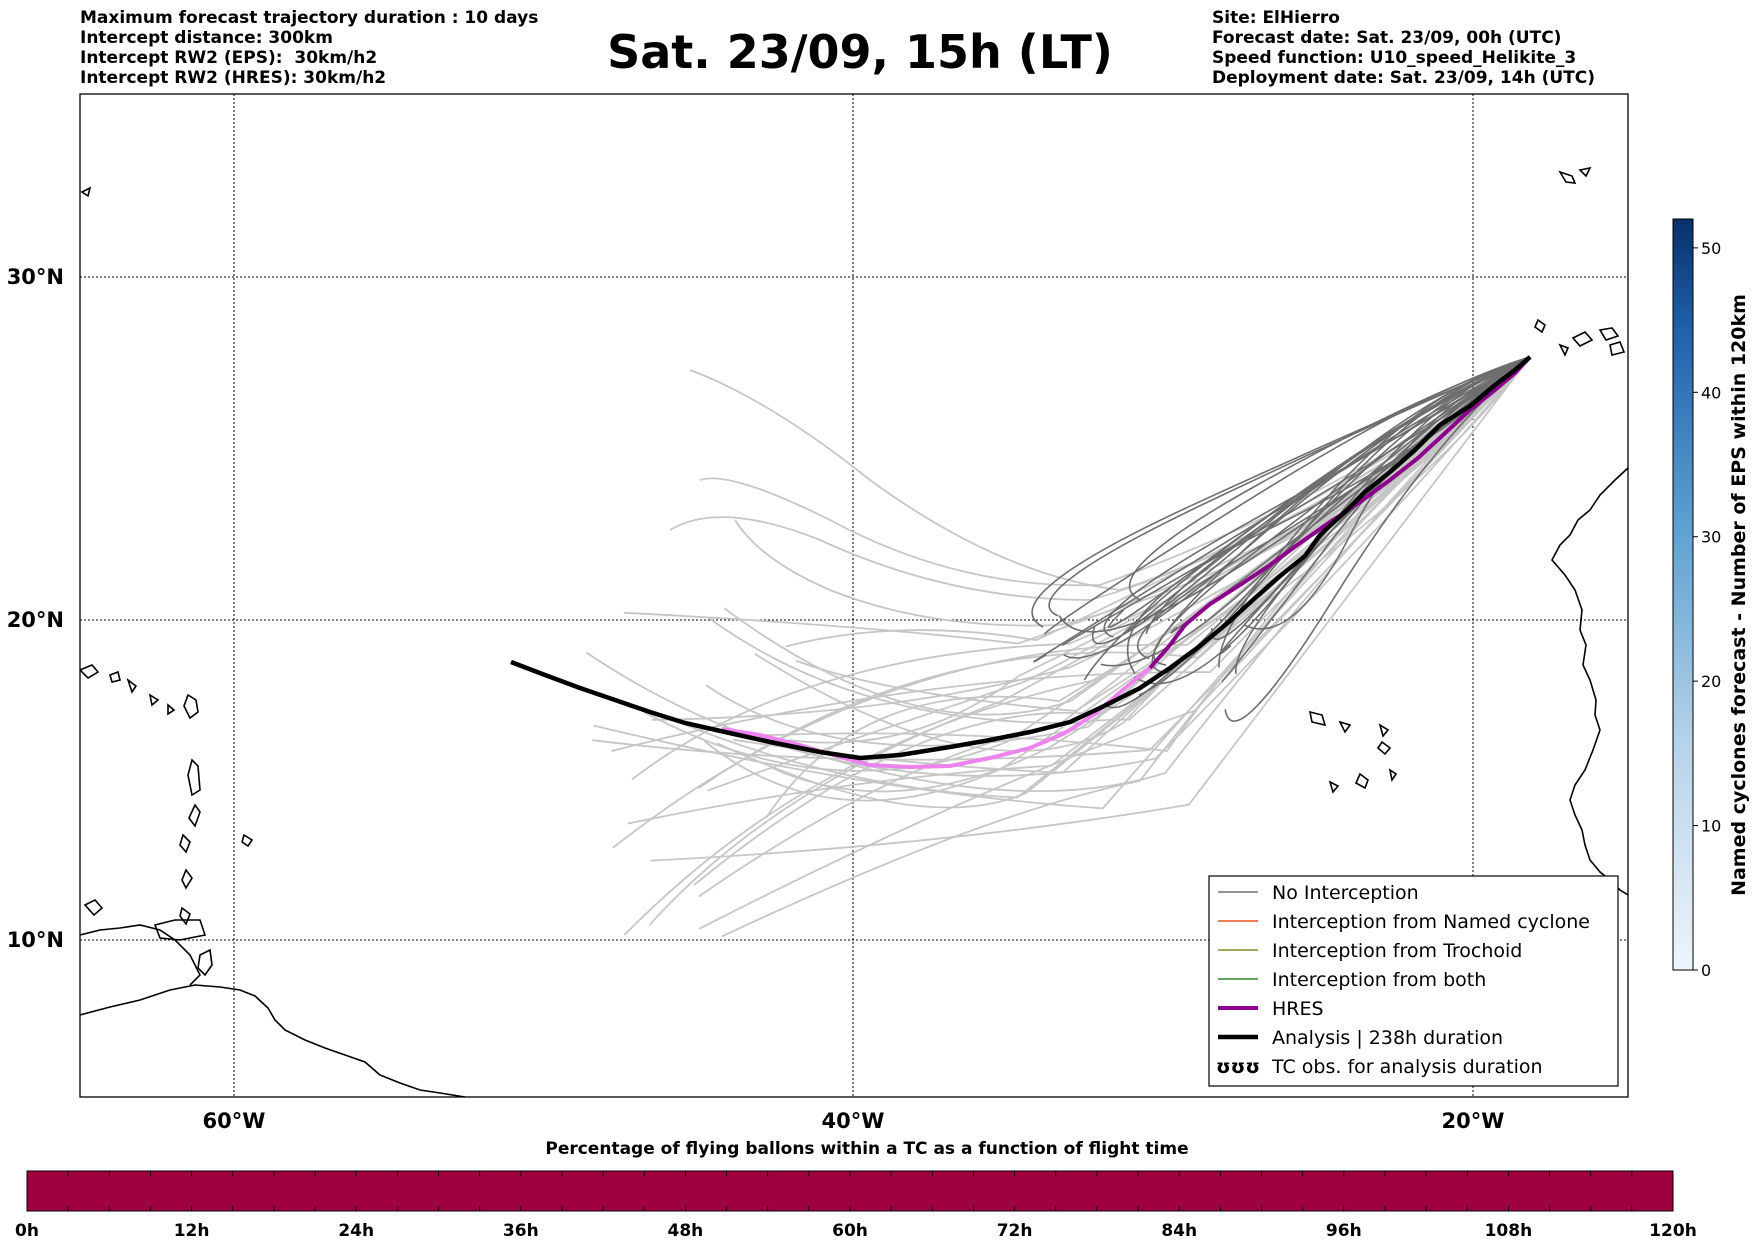 Image resolution: width=1752 pixels, height=1241 pixels. Describe the element at coordinates (1298, 1009) in the screenshot. I see `legend-item: HRES` at that location.